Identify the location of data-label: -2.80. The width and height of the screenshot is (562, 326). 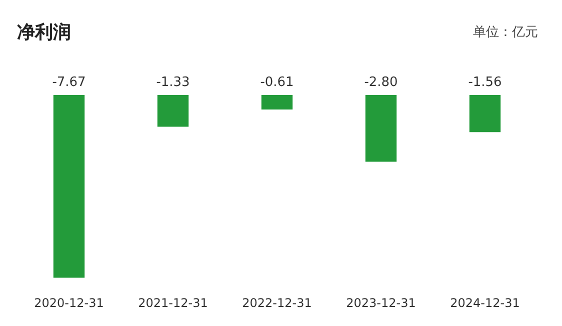
(381, 82).